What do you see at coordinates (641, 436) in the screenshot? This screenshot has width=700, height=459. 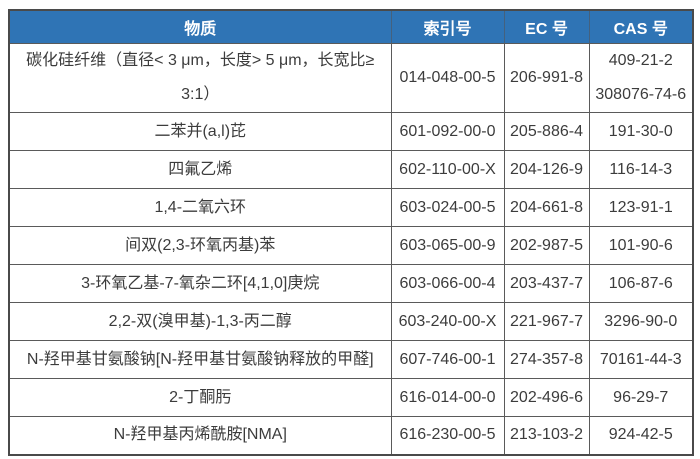 I see `cas-number-cell: 924-42-5` at bounding box center [641, 436].